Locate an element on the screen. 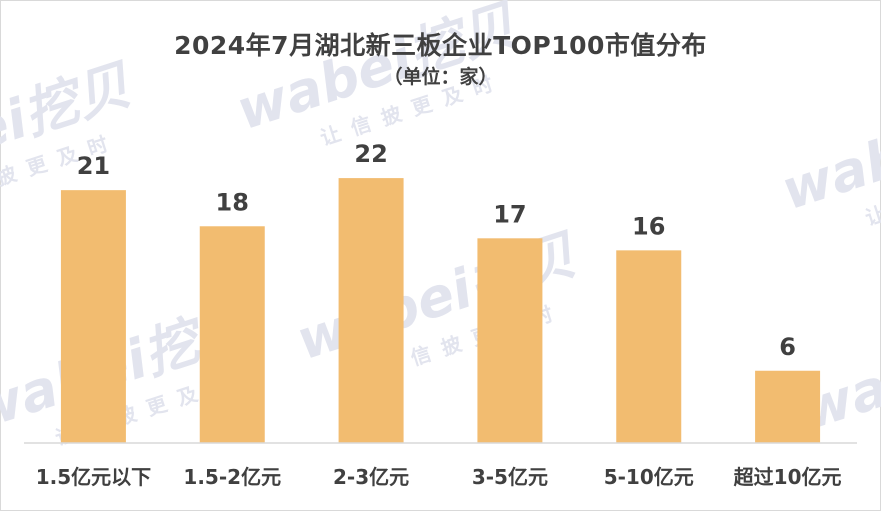  category-label-3: 3-5亿元 is located at coordinates (510, 477).